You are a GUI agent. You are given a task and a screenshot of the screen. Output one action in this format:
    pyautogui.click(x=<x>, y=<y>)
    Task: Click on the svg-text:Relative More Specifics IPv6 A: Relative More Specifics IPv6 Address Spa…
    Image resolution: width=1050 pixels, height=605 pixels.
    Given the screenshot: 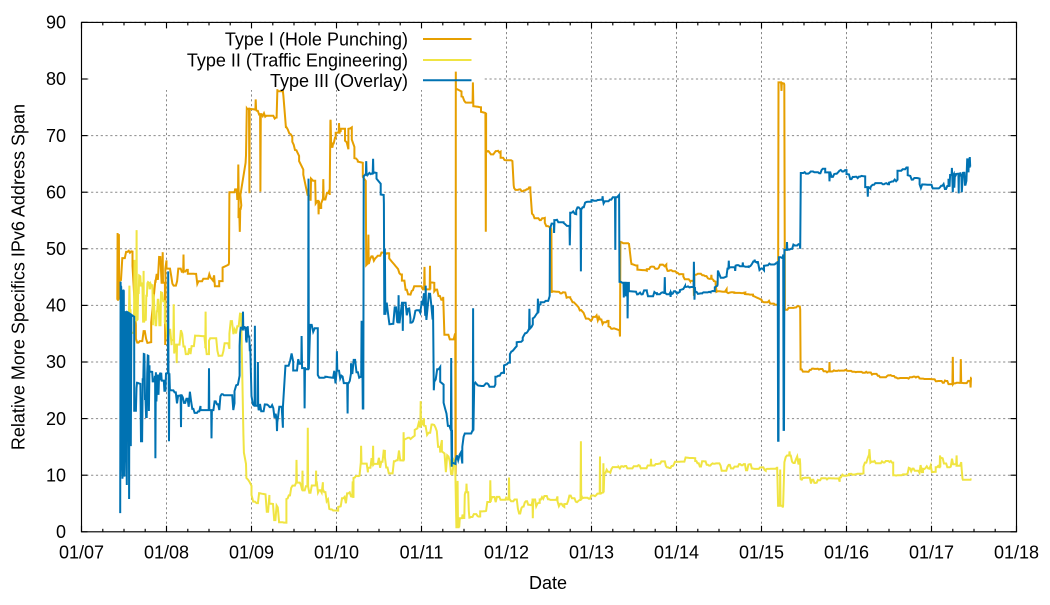 What is the action you would take?
    pyautogui.click(x=19, y=277)
    